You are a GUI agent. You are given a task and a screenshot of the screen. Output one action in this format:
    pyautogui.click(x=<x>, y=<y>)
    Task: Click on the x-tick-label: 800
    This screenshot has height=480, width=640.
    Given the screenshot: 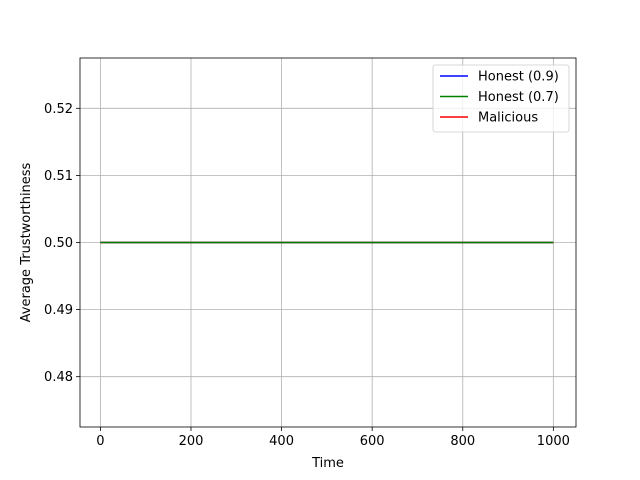 What is the action you would take?
    pyautogui.click(x=462, y=441)
    